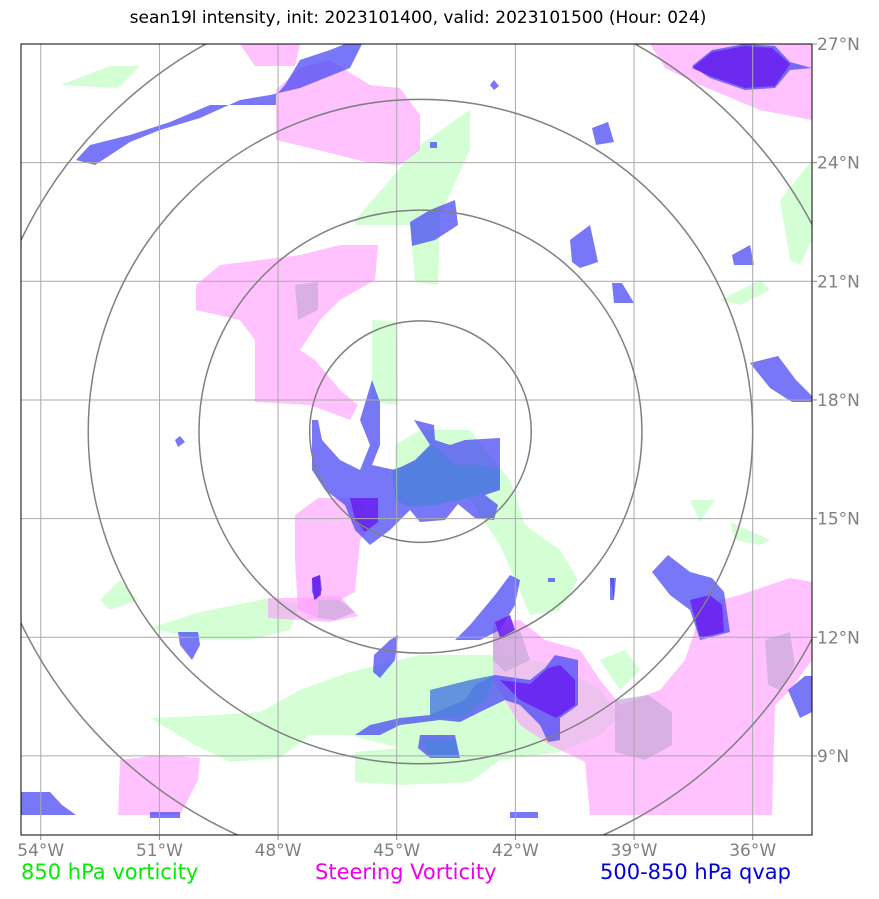 The height and width of the screenshot is (899, 879). I want to click on lat-tick-label: 9°N, so click(833, 757).